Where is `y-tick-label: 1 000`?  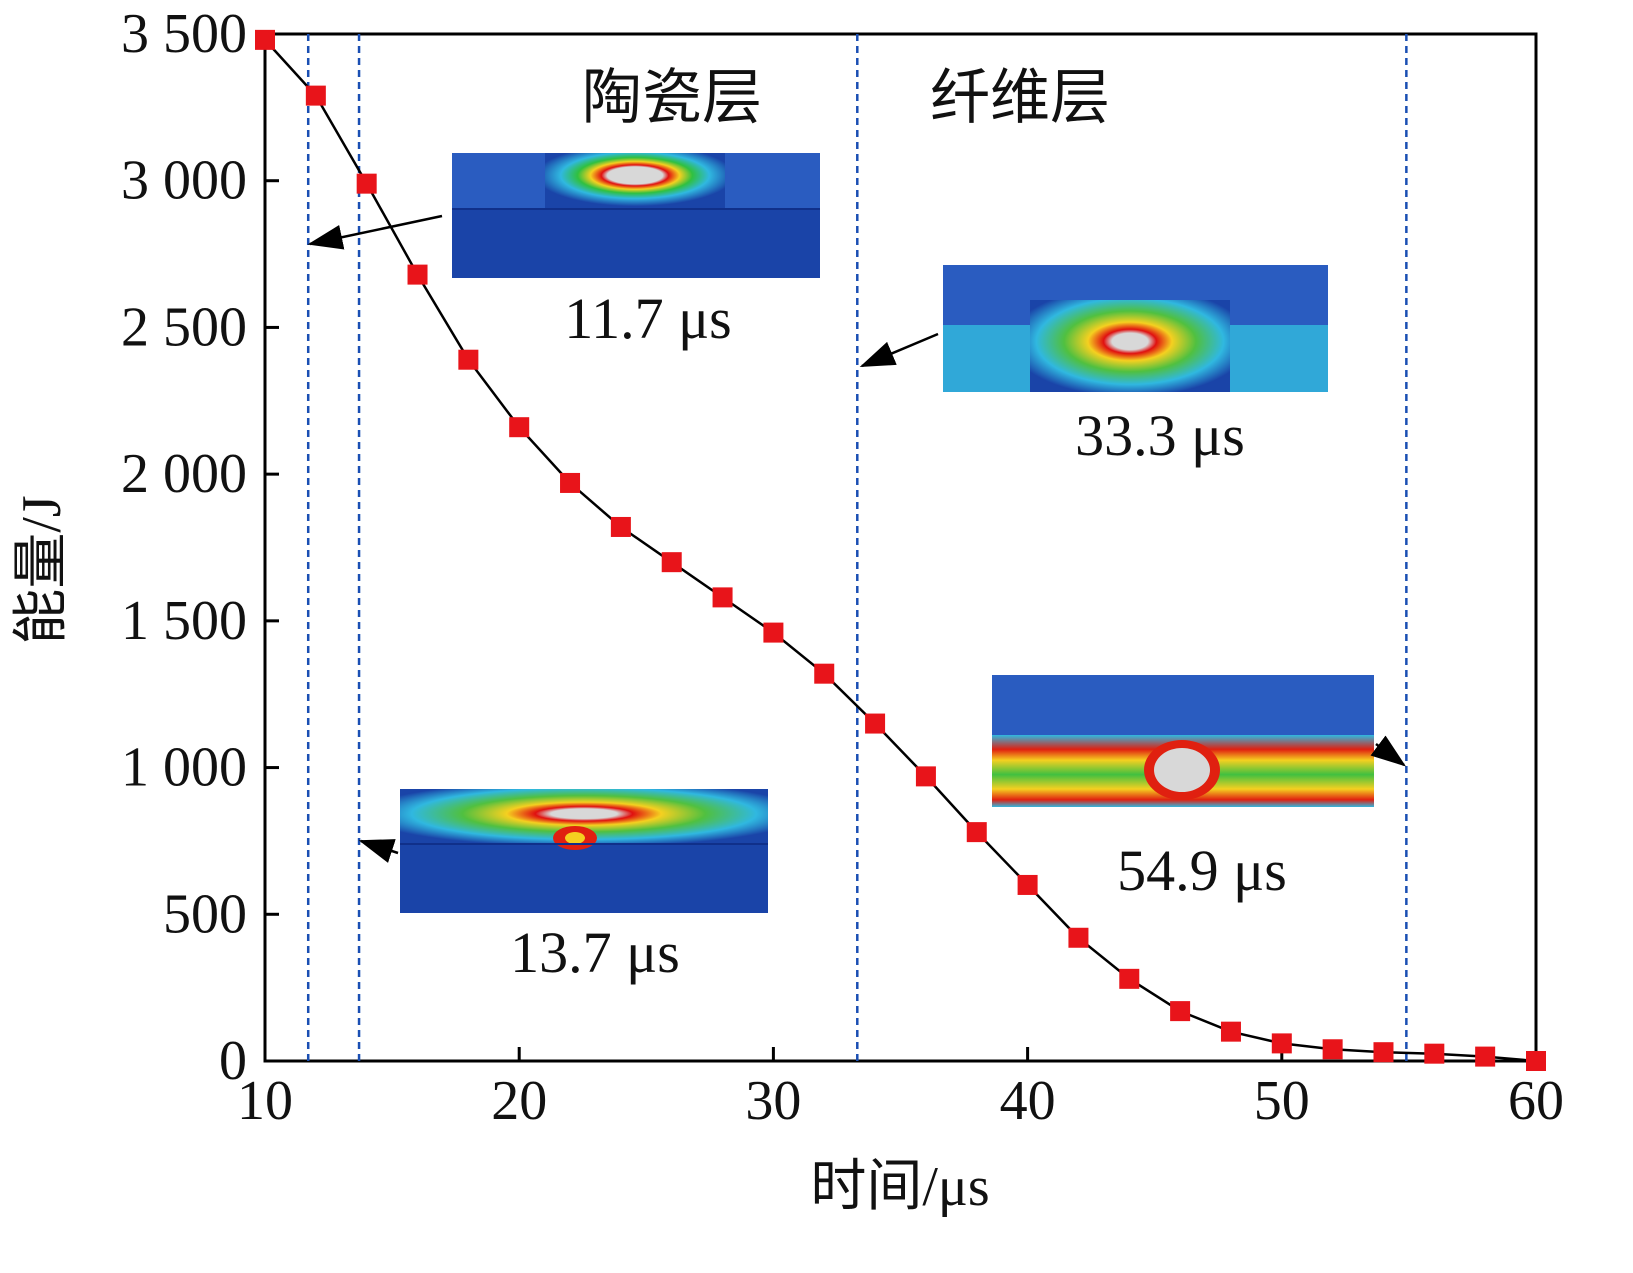
y-tick-label: 1 000 is located at coordinates (184, 768).